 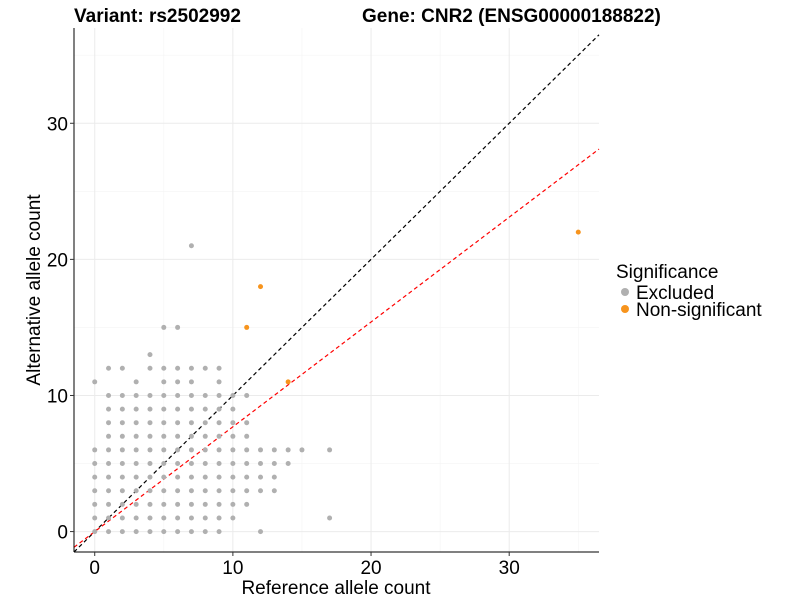 I want to click on legend-label-excluded: Excluded, so click(x=675, y=293).